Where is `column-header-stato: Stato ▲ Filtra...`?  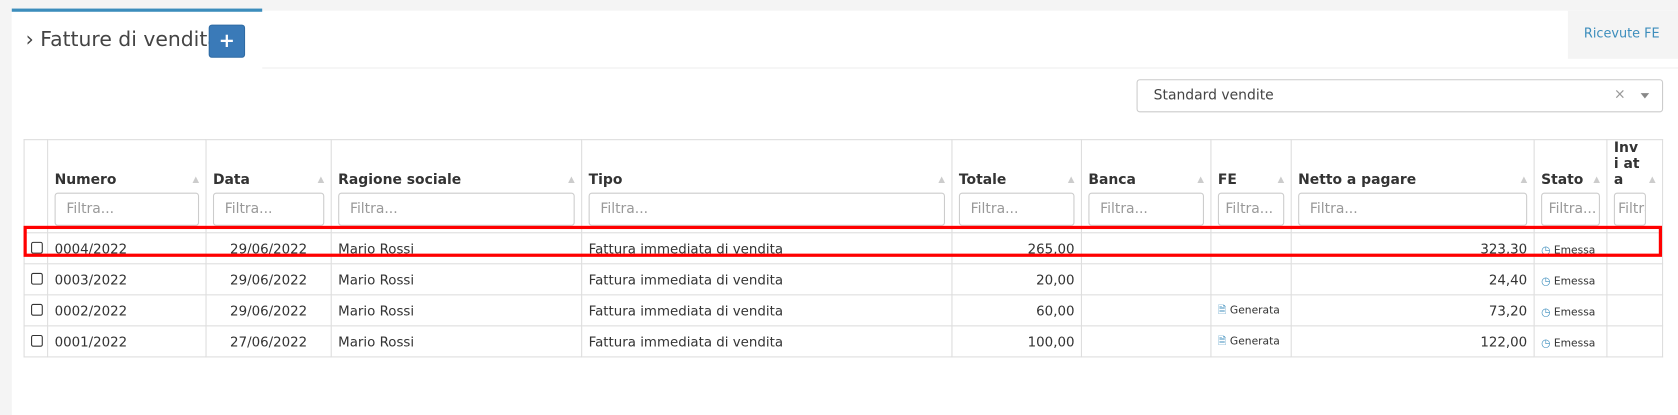
column-header-stato: Stato ▲ Filtra... is located at coordinates (1570, 186).